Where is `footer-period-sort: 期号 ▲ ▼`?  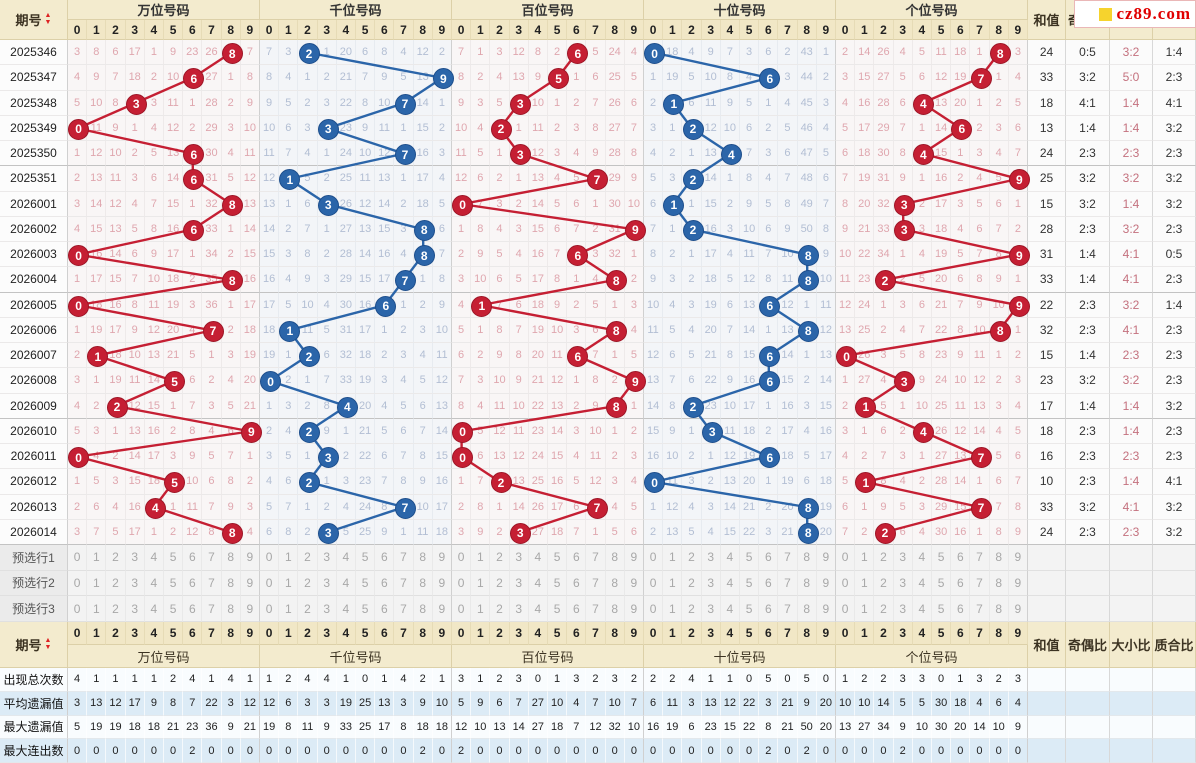 footer-period-sort: 期号 ▲ ▼ is located at coordinates (34, 645).